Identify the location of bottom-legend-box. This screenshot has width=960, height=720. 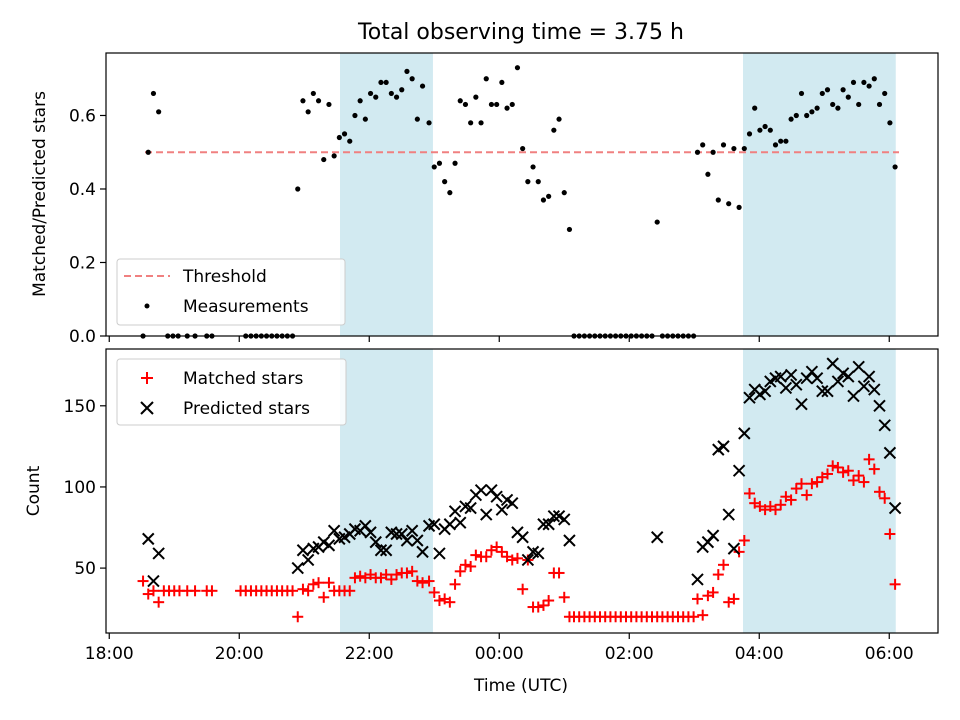
(231, 392).